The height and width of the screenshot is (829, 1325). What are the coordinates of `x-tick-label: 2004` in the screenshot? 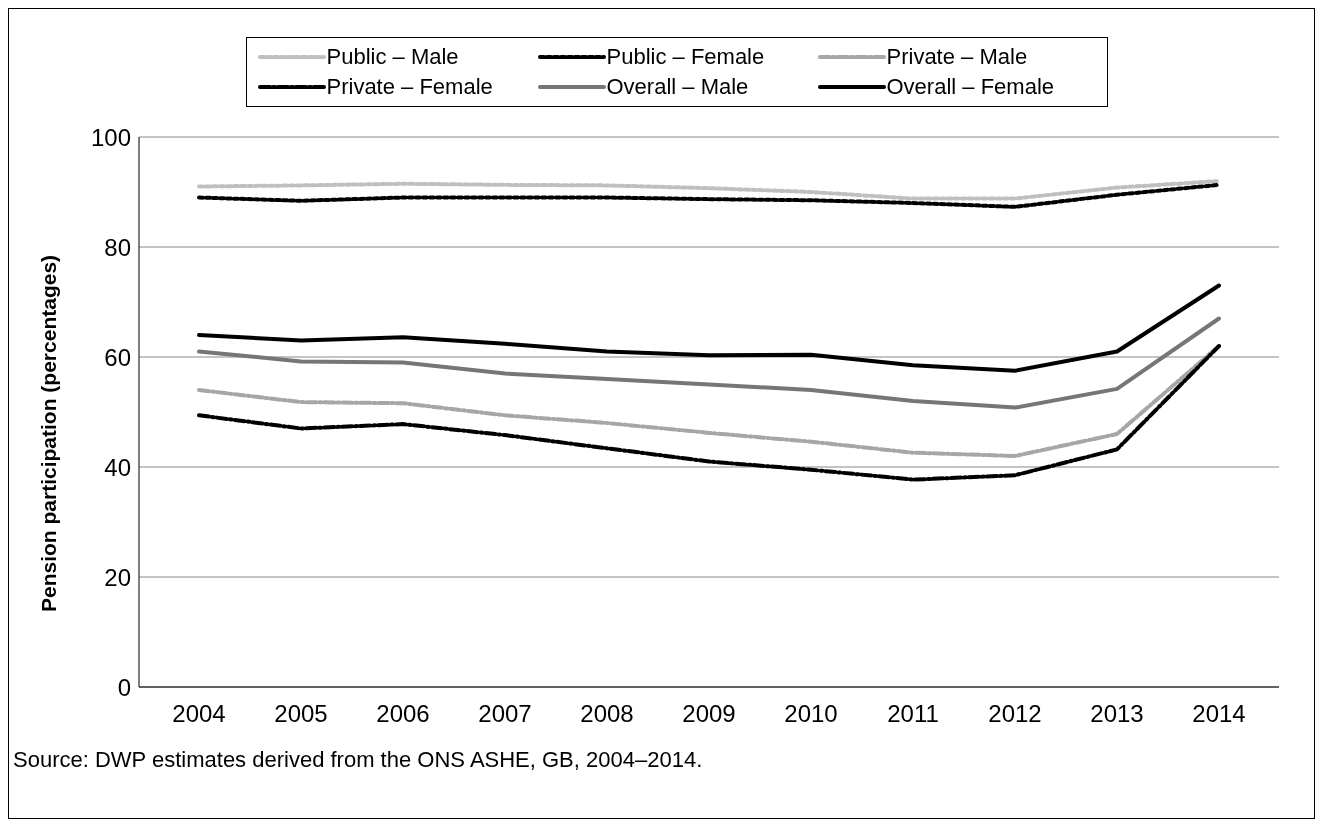 It's located at (199, 714).